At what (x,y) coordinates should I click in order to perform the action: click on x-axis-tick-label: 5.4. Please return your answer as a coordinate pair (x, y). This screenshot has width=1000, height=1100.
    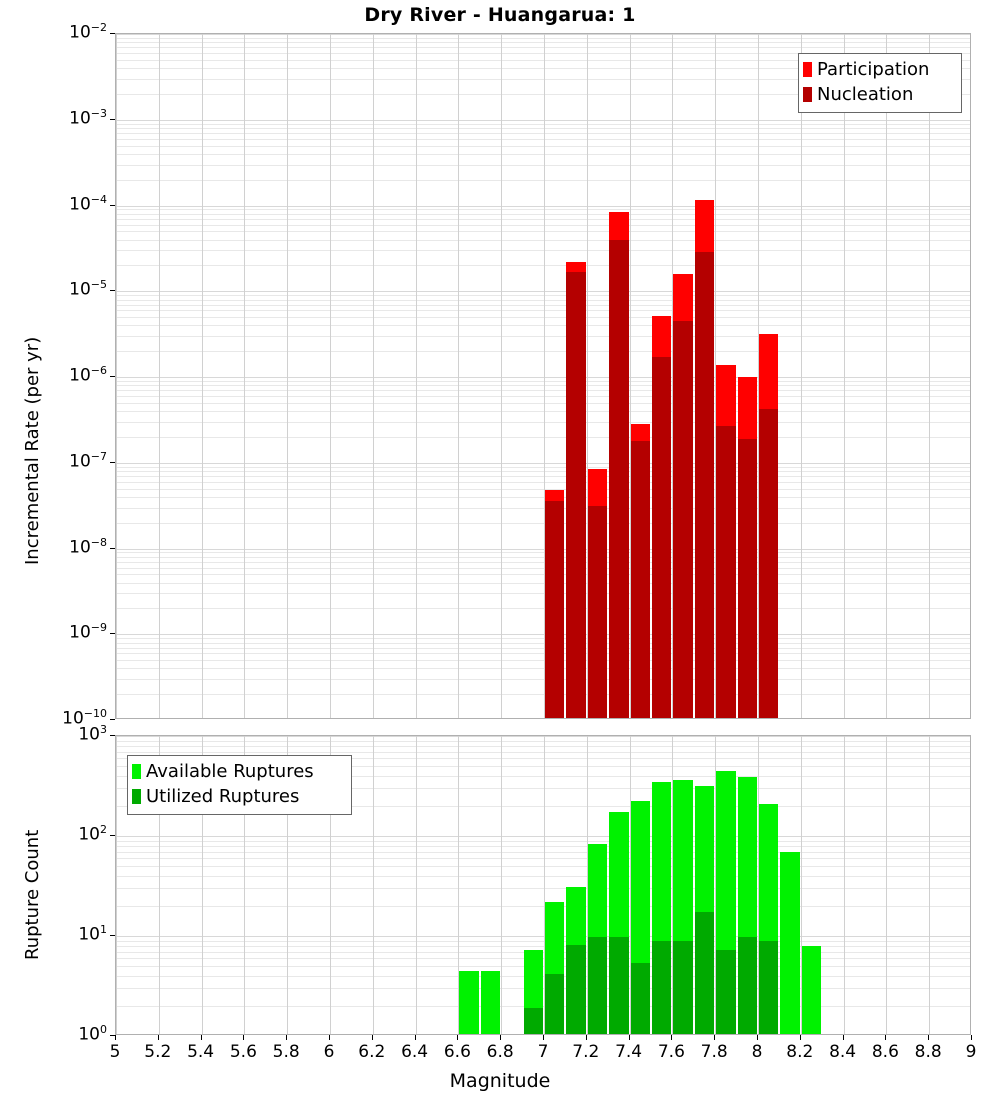
    Looking at the image, I should click on (201, 1052).